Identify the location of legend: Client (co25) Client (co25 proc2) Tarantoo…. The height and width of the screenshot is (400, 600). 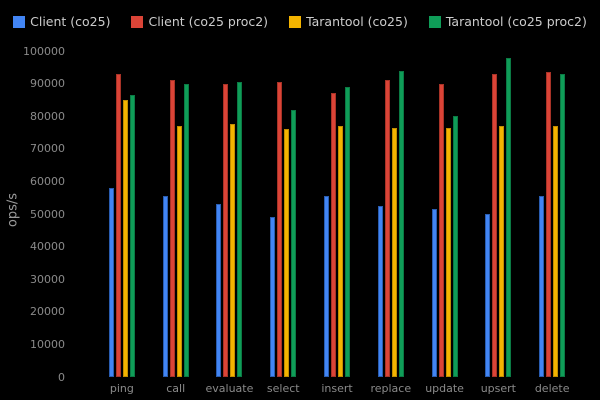
(300, 21).